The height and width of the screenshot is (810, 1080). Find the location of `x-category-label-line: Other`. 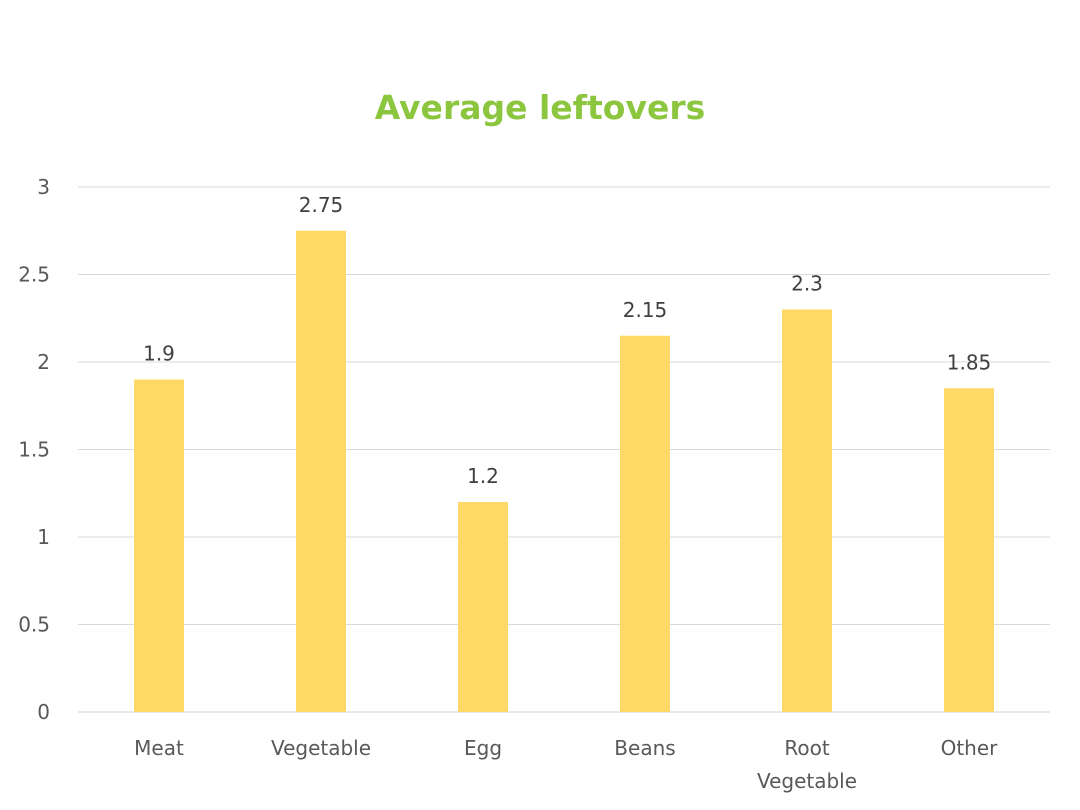

x-category-label-line: Other is located at coordinates (970, 748).